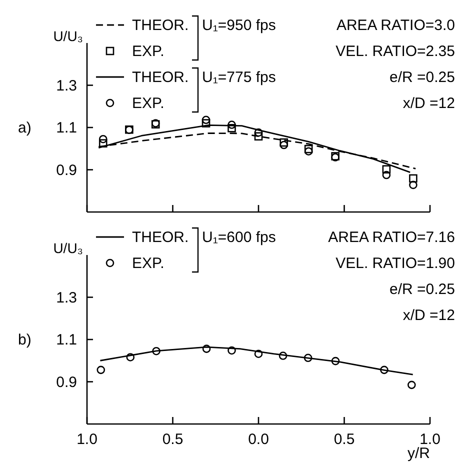  I want to click on annotation: VEL. RATIO=1.90, so click(395, 263).